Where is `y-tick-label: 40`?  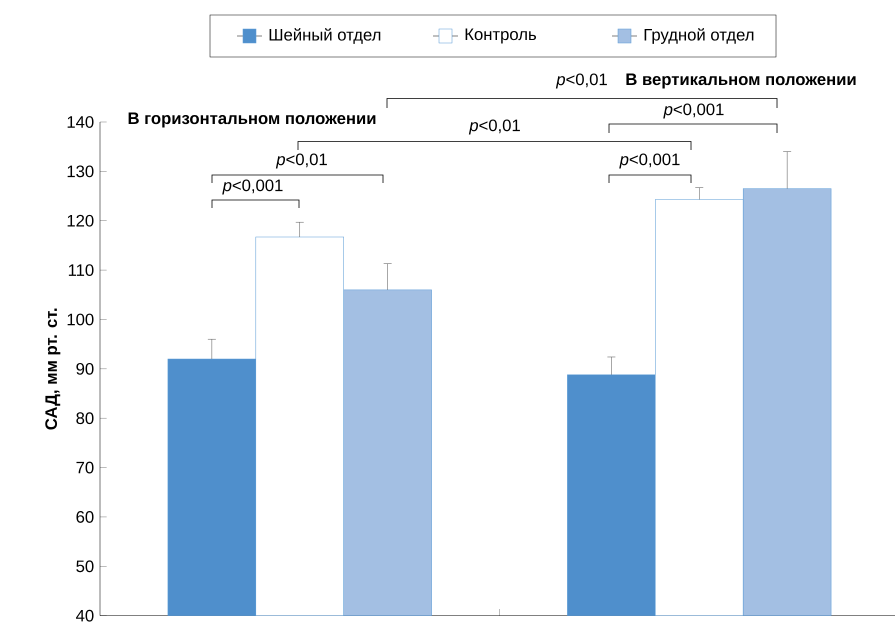
y-tick-label: 40 is located at coordinates (85, 616).